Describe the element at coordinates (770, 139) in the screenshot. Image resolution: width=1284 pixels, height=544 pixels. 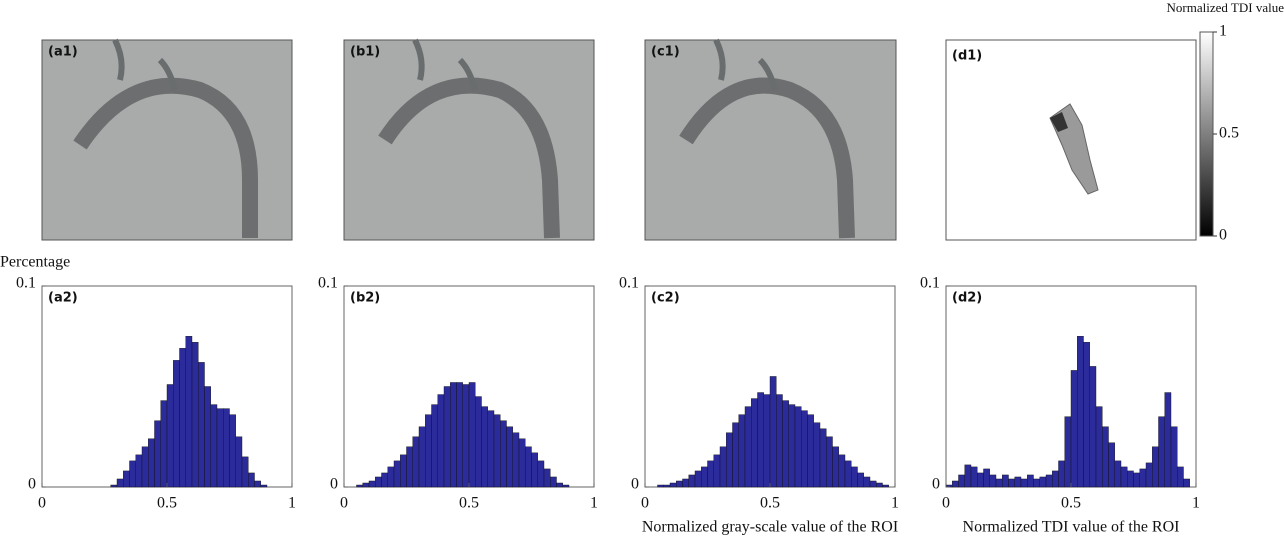
I see `image-c1` at that location.